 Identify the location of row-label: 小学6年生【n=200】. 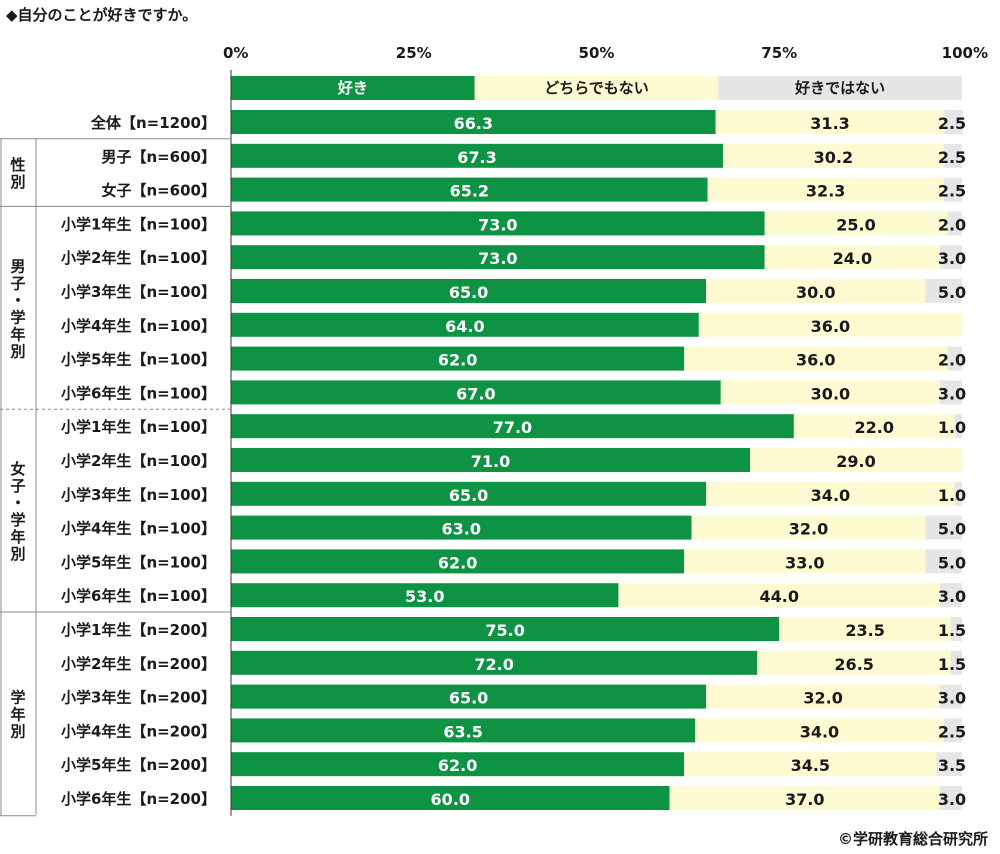
(138, 799).